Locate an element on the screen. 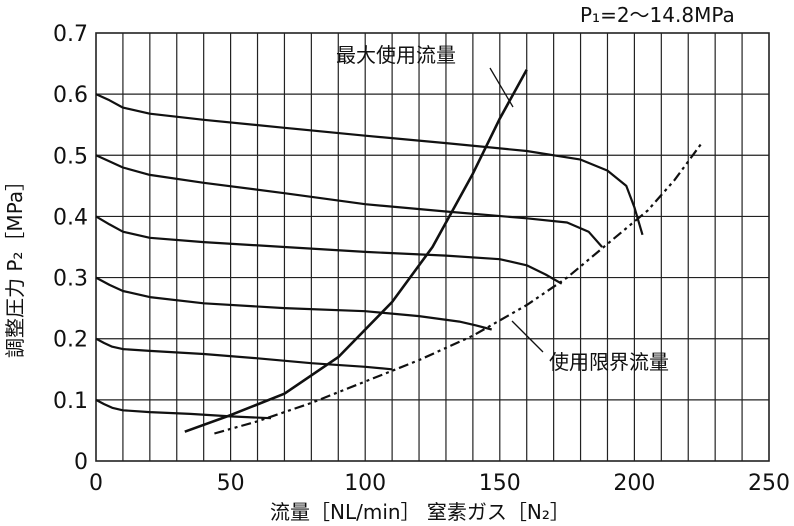 Image resolution: width=794 pixels, height=526 pixels. y-tick-label: 0.3 is located at coordinates (70, 279).